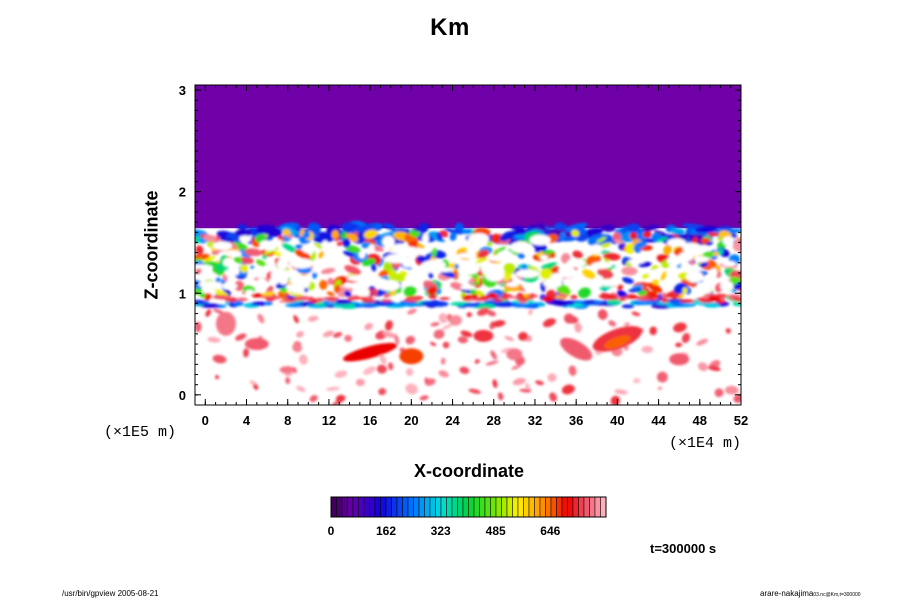 The image size is (900, 600). Describe the element at coordinates (469, 471) in the screenshot. I see `x-axis-label: X-coordinate` at that location.